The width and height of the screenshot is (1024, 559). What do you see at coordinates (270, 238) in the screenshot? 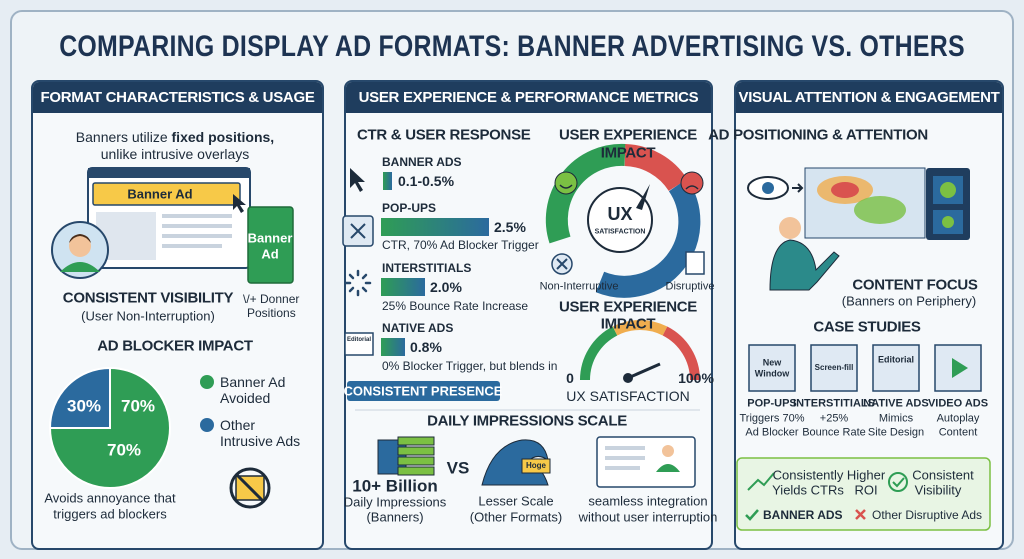
I see `side-label: Banner` at bounding box center [270, 238].